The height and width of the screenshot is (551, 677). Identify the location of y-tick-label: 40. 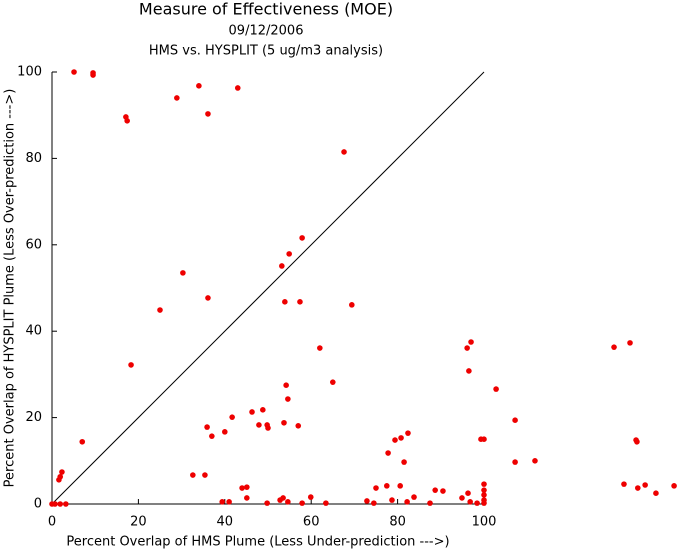
(33, 331).